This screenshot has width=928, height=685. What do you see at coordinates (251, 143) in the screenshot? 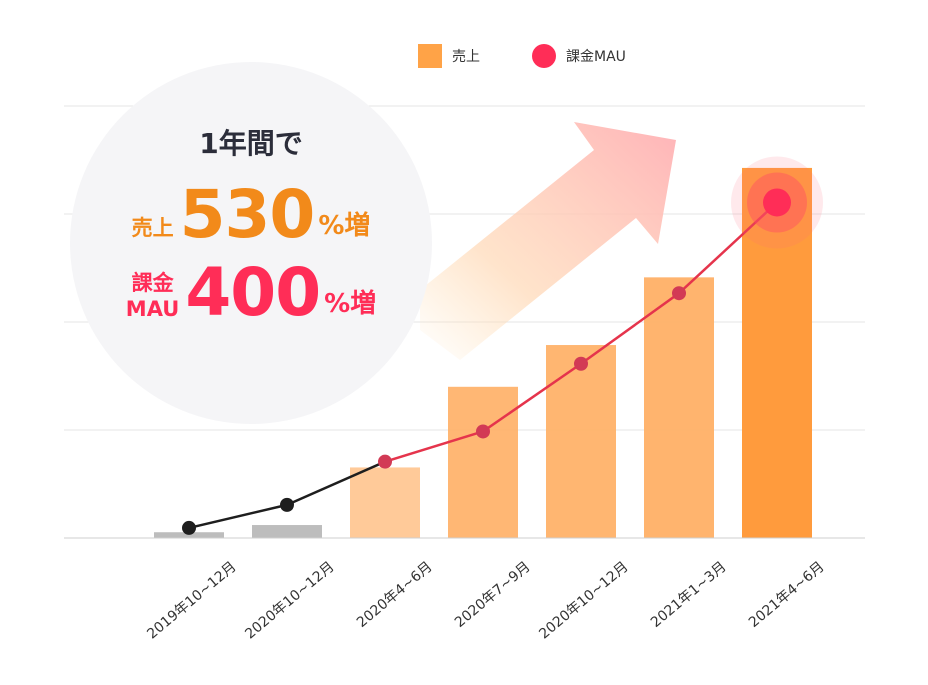
I see `highlight-title: 1年間で` at bounding box center [251, 143].